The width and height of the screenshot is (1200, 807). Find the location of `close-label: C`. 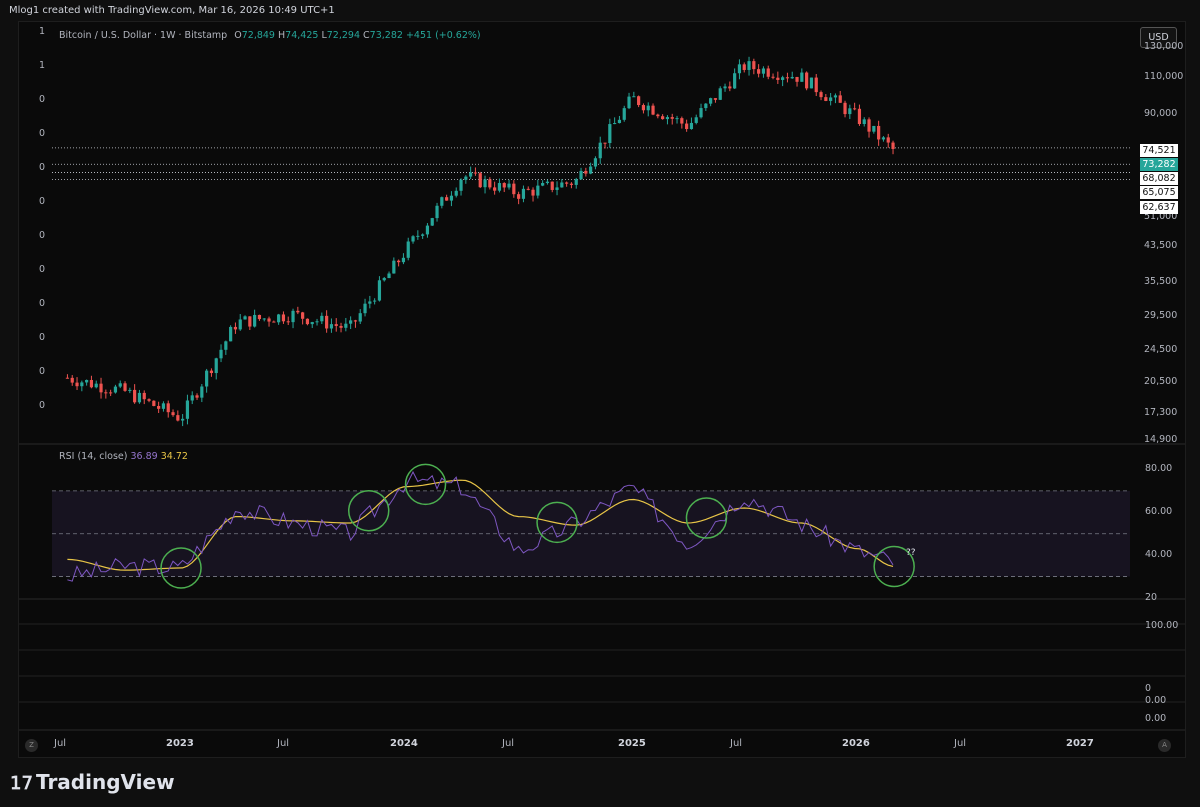

close-label: C is located at coordinates (366, 35).